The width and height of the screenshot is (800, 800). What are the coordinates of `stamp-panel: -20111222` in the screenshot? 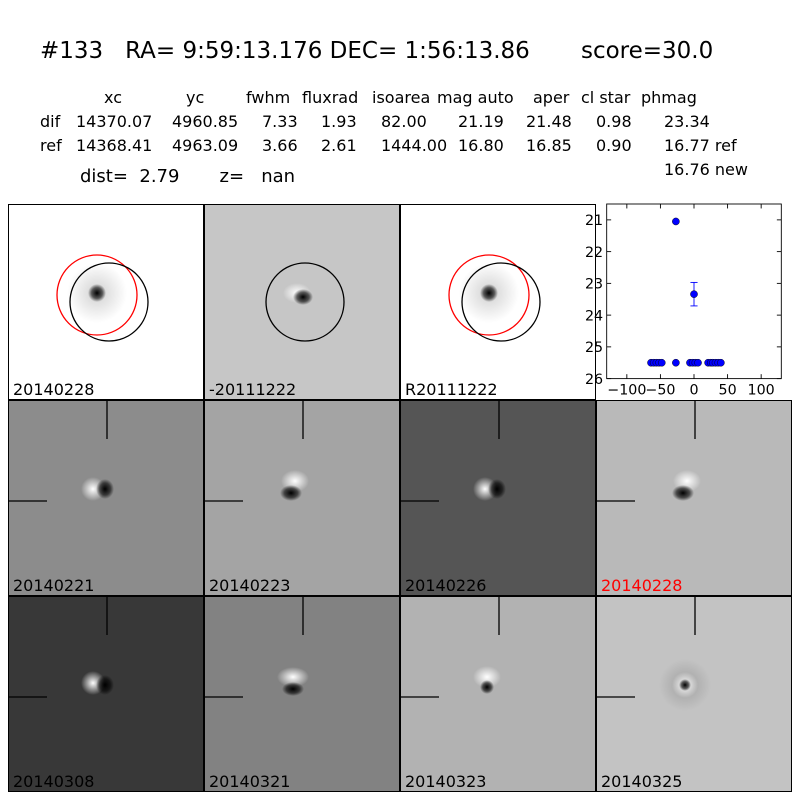 It's located at (302, 302).